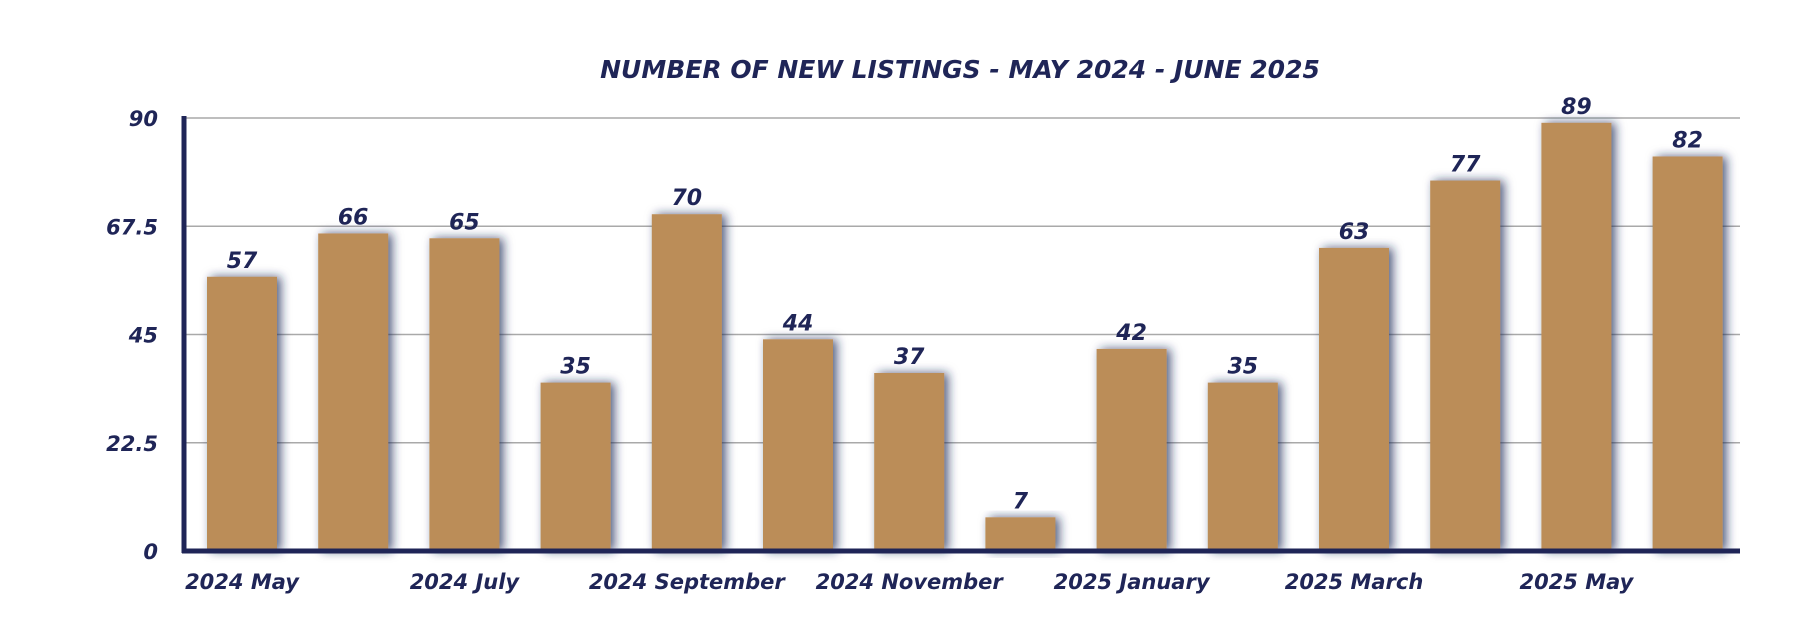 The width and height of the screenshot is (1812, 640). Describe the element at coordinates (1354, 232) in the screenshot. I see `data-label: 63` at that location.